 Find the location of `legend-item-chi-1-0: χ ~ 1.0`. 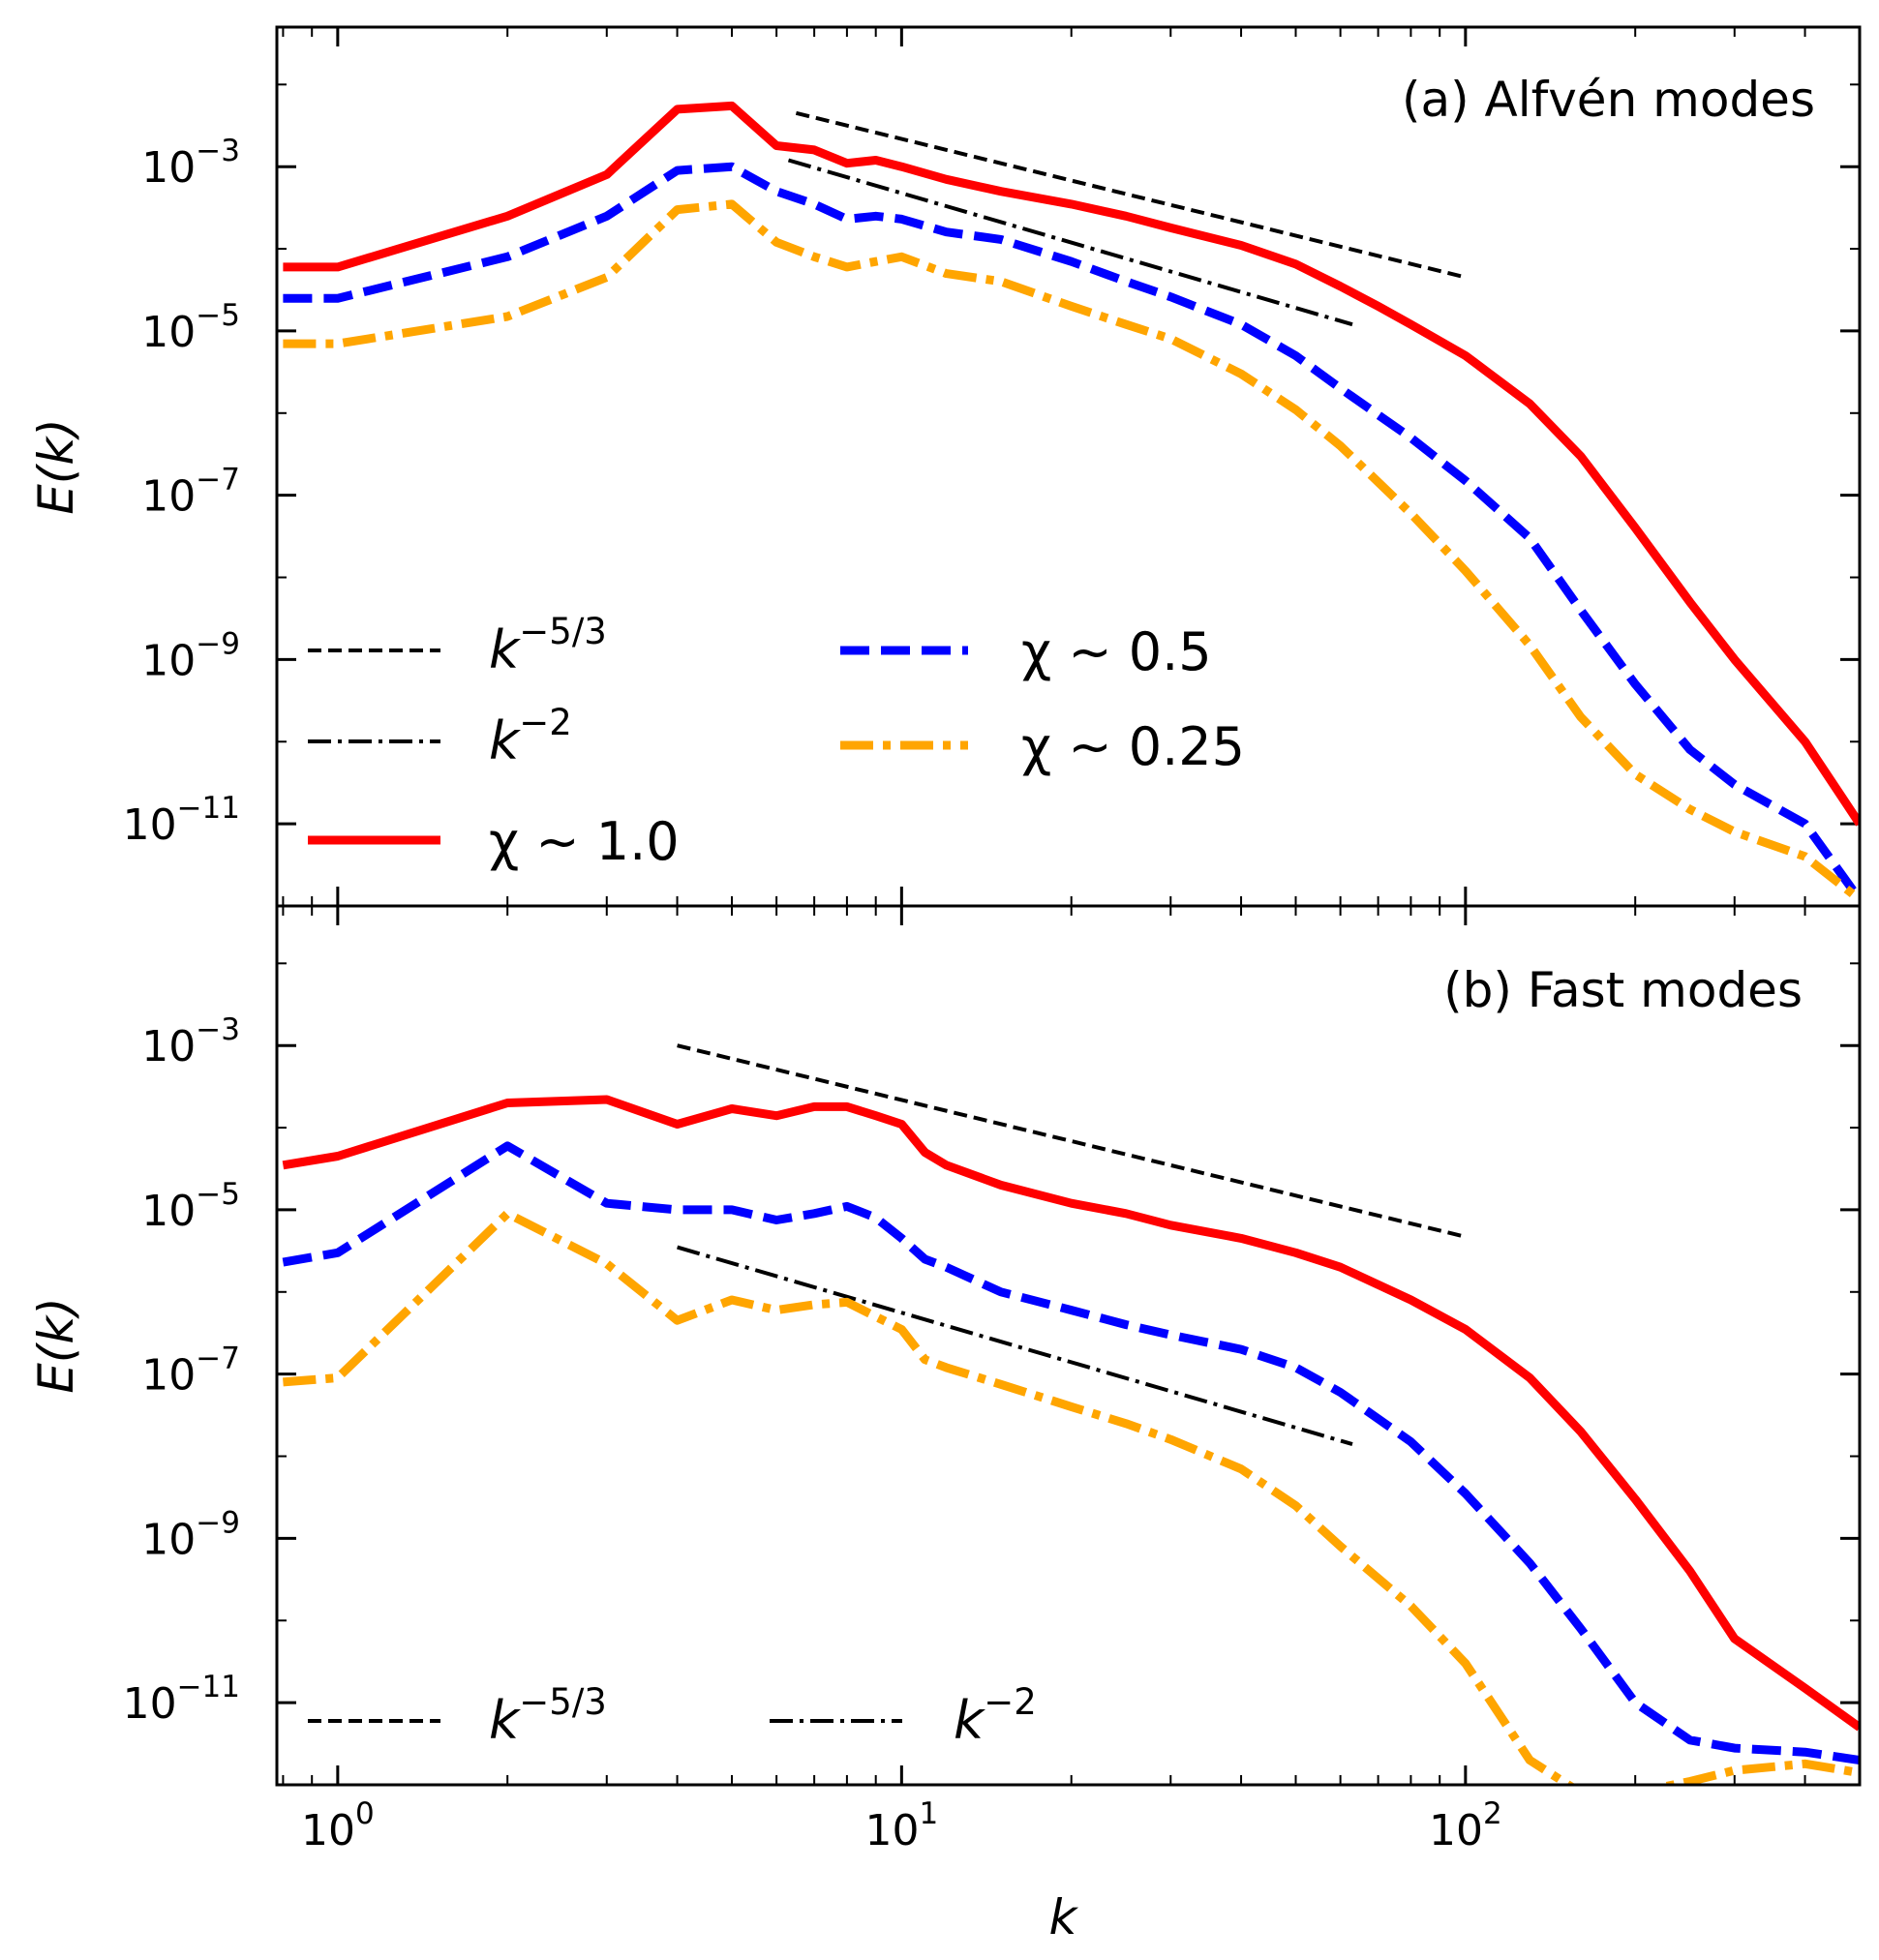

legend-item-chi-1-0: χ ~ 1.0 is located at coordinates (494, 841).